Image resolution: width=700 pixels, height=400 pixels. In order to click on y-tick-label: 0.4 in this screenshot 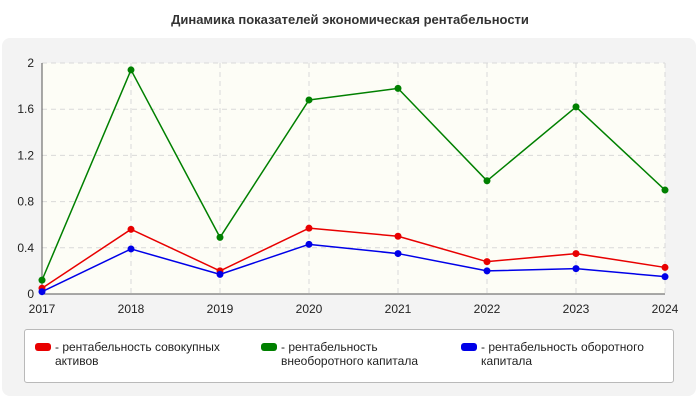, I will do `click(25, 248)`.